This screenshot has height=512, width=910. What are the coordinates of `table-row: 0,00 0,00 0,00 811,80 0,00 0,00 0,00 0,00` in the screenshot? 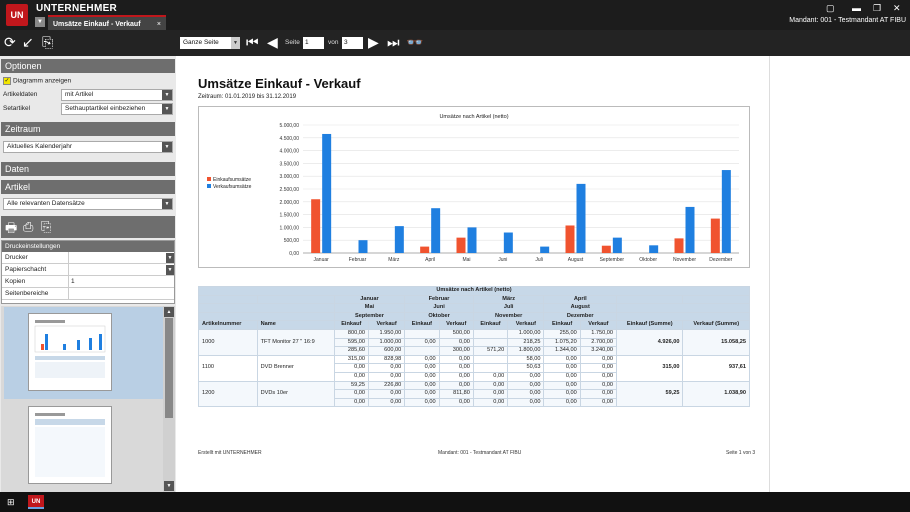 It's located at (474, 394).